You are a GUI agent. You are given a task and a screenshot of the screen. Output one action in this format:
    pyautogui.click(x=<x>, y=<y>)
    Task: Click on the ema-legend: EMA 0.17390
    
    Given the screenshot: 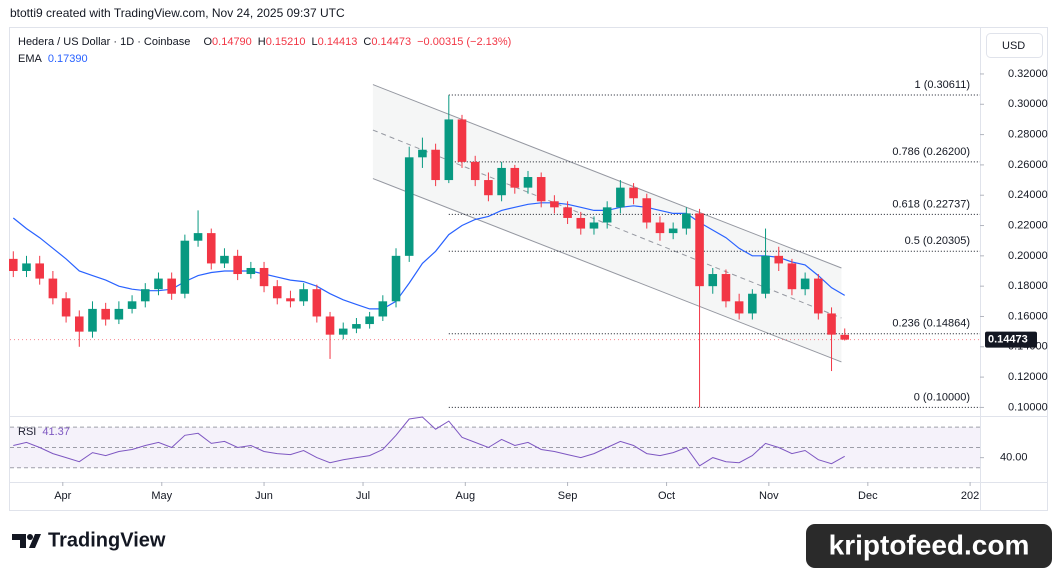 What is the action you would take?
    pyautogui.click(x=53, y=59)
    